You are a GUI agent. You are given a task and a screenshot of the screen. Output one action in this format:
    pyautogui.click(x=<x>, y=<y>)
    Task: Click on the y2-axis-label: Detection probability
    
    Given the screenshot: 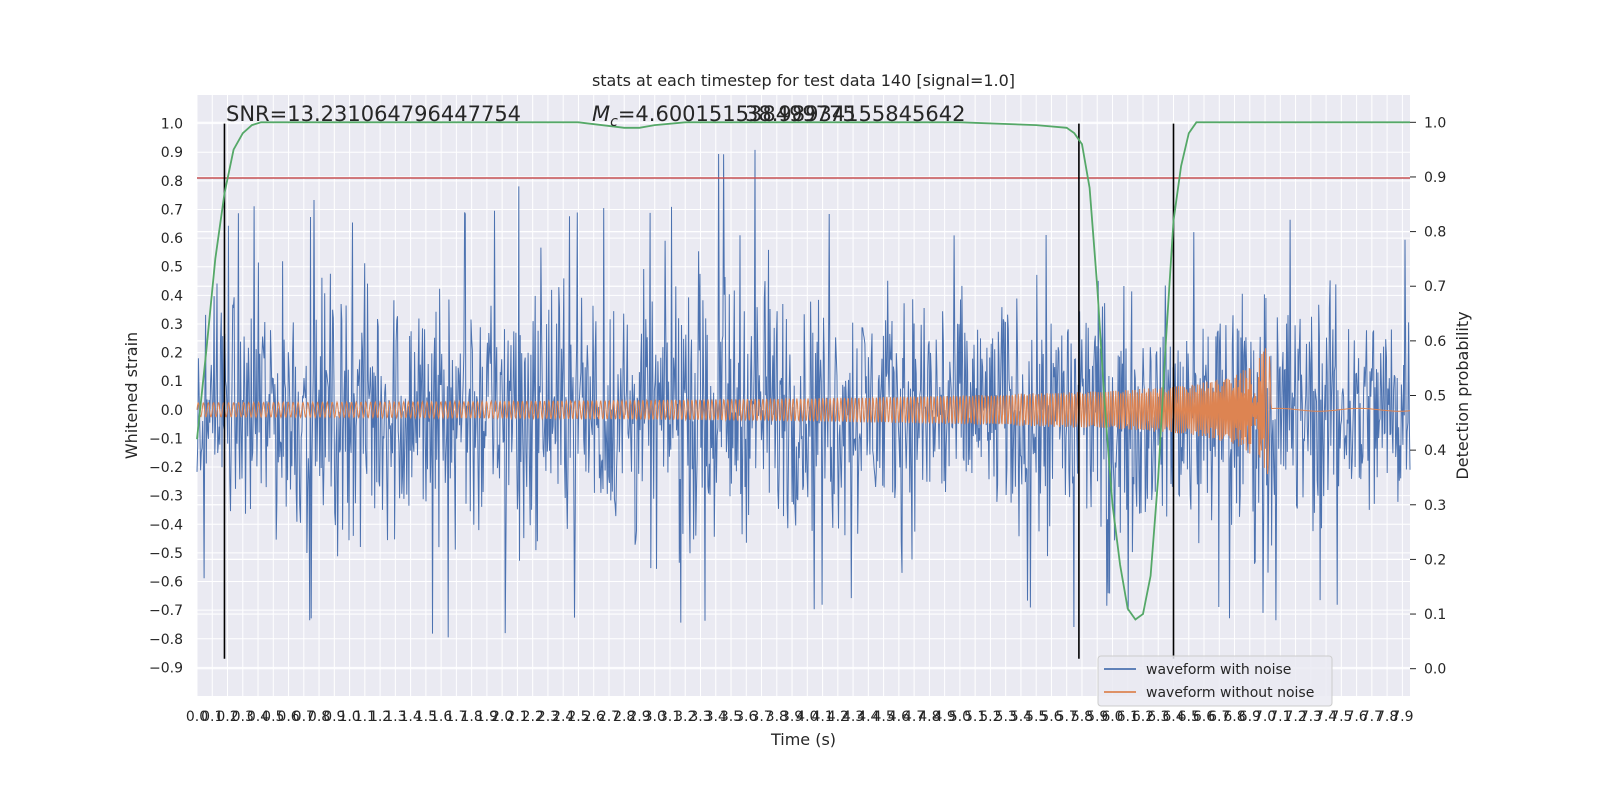 What is the action you would take?
    pyautogui.click(x=1462, y=395)
    